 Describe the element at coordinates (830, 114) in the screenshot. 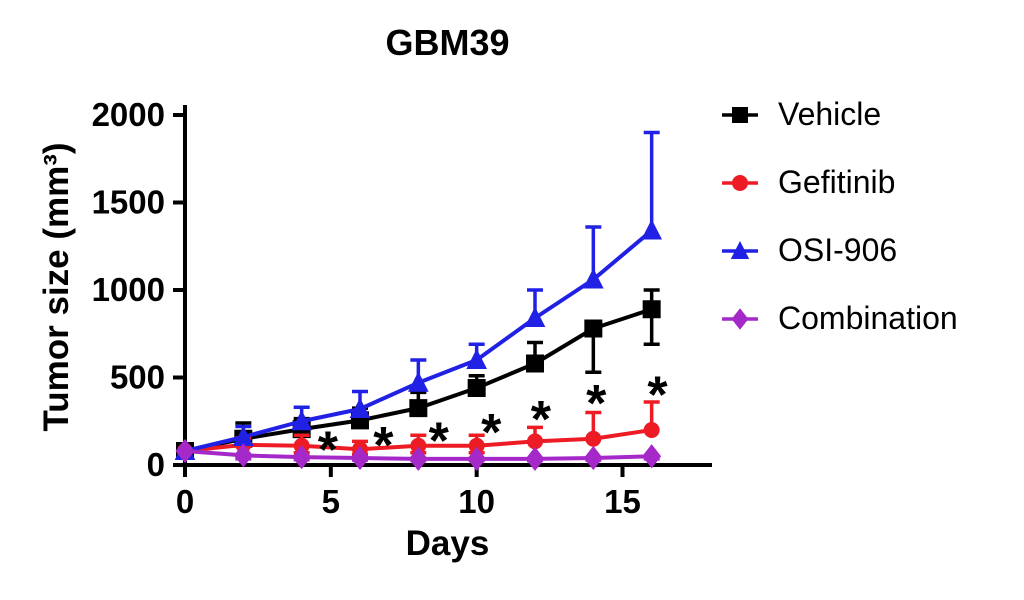

I see `legend-label: Vehicle` at that location.